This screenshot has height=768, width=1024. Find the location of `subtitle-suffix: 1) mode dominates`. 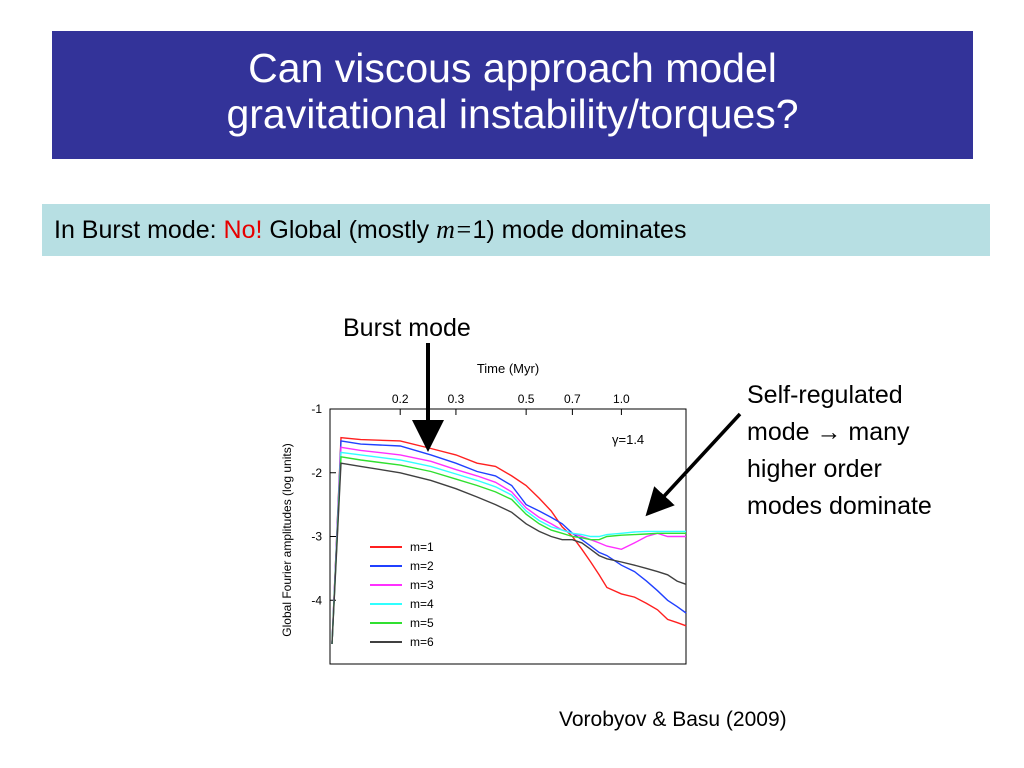

subtitle-suffix: 1) mode dominates is located at coordinates (579, 230).